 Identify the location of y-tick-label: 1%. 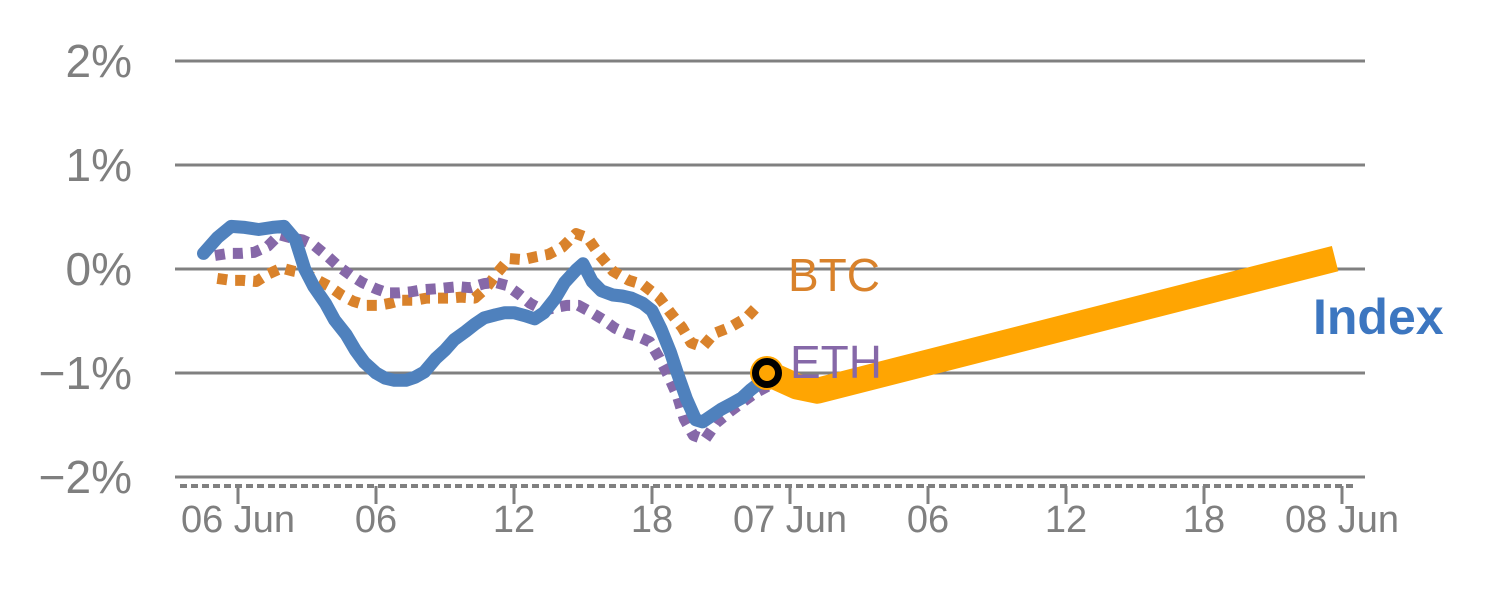
(99, 165).